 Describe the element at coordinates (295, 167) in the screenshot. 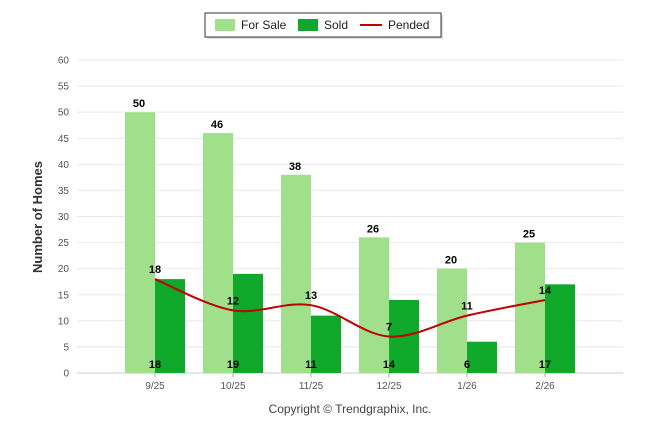

I see `data-label-for-sale: 38` at that location.